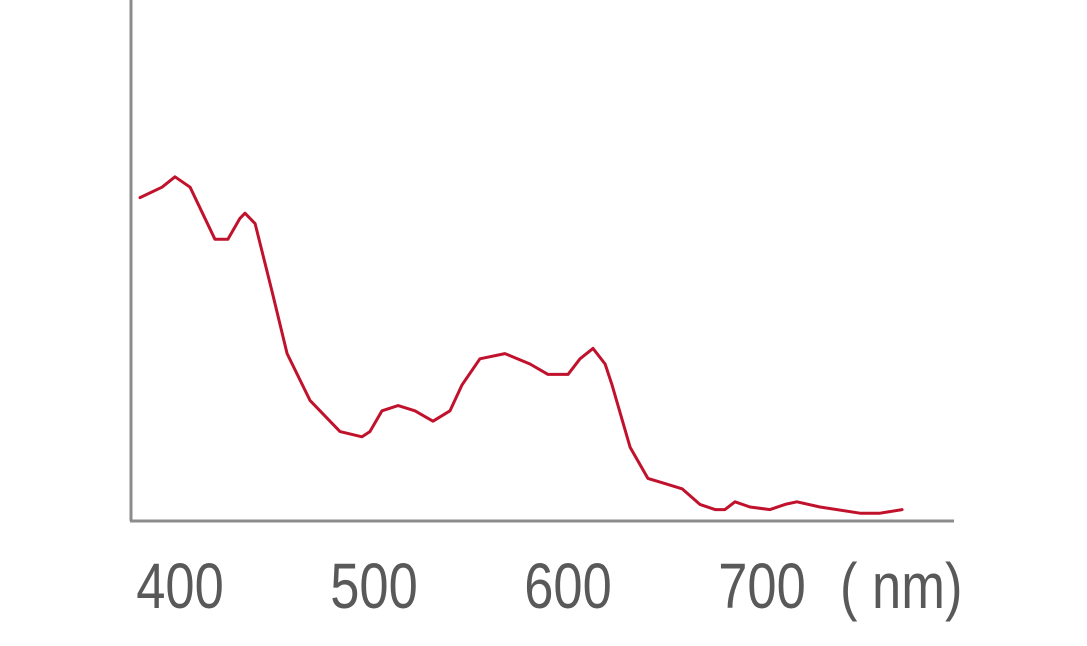 The height and width of the screenshot is (646, 1087). I want to click on x-tick-label: 700, so click(762, 586).